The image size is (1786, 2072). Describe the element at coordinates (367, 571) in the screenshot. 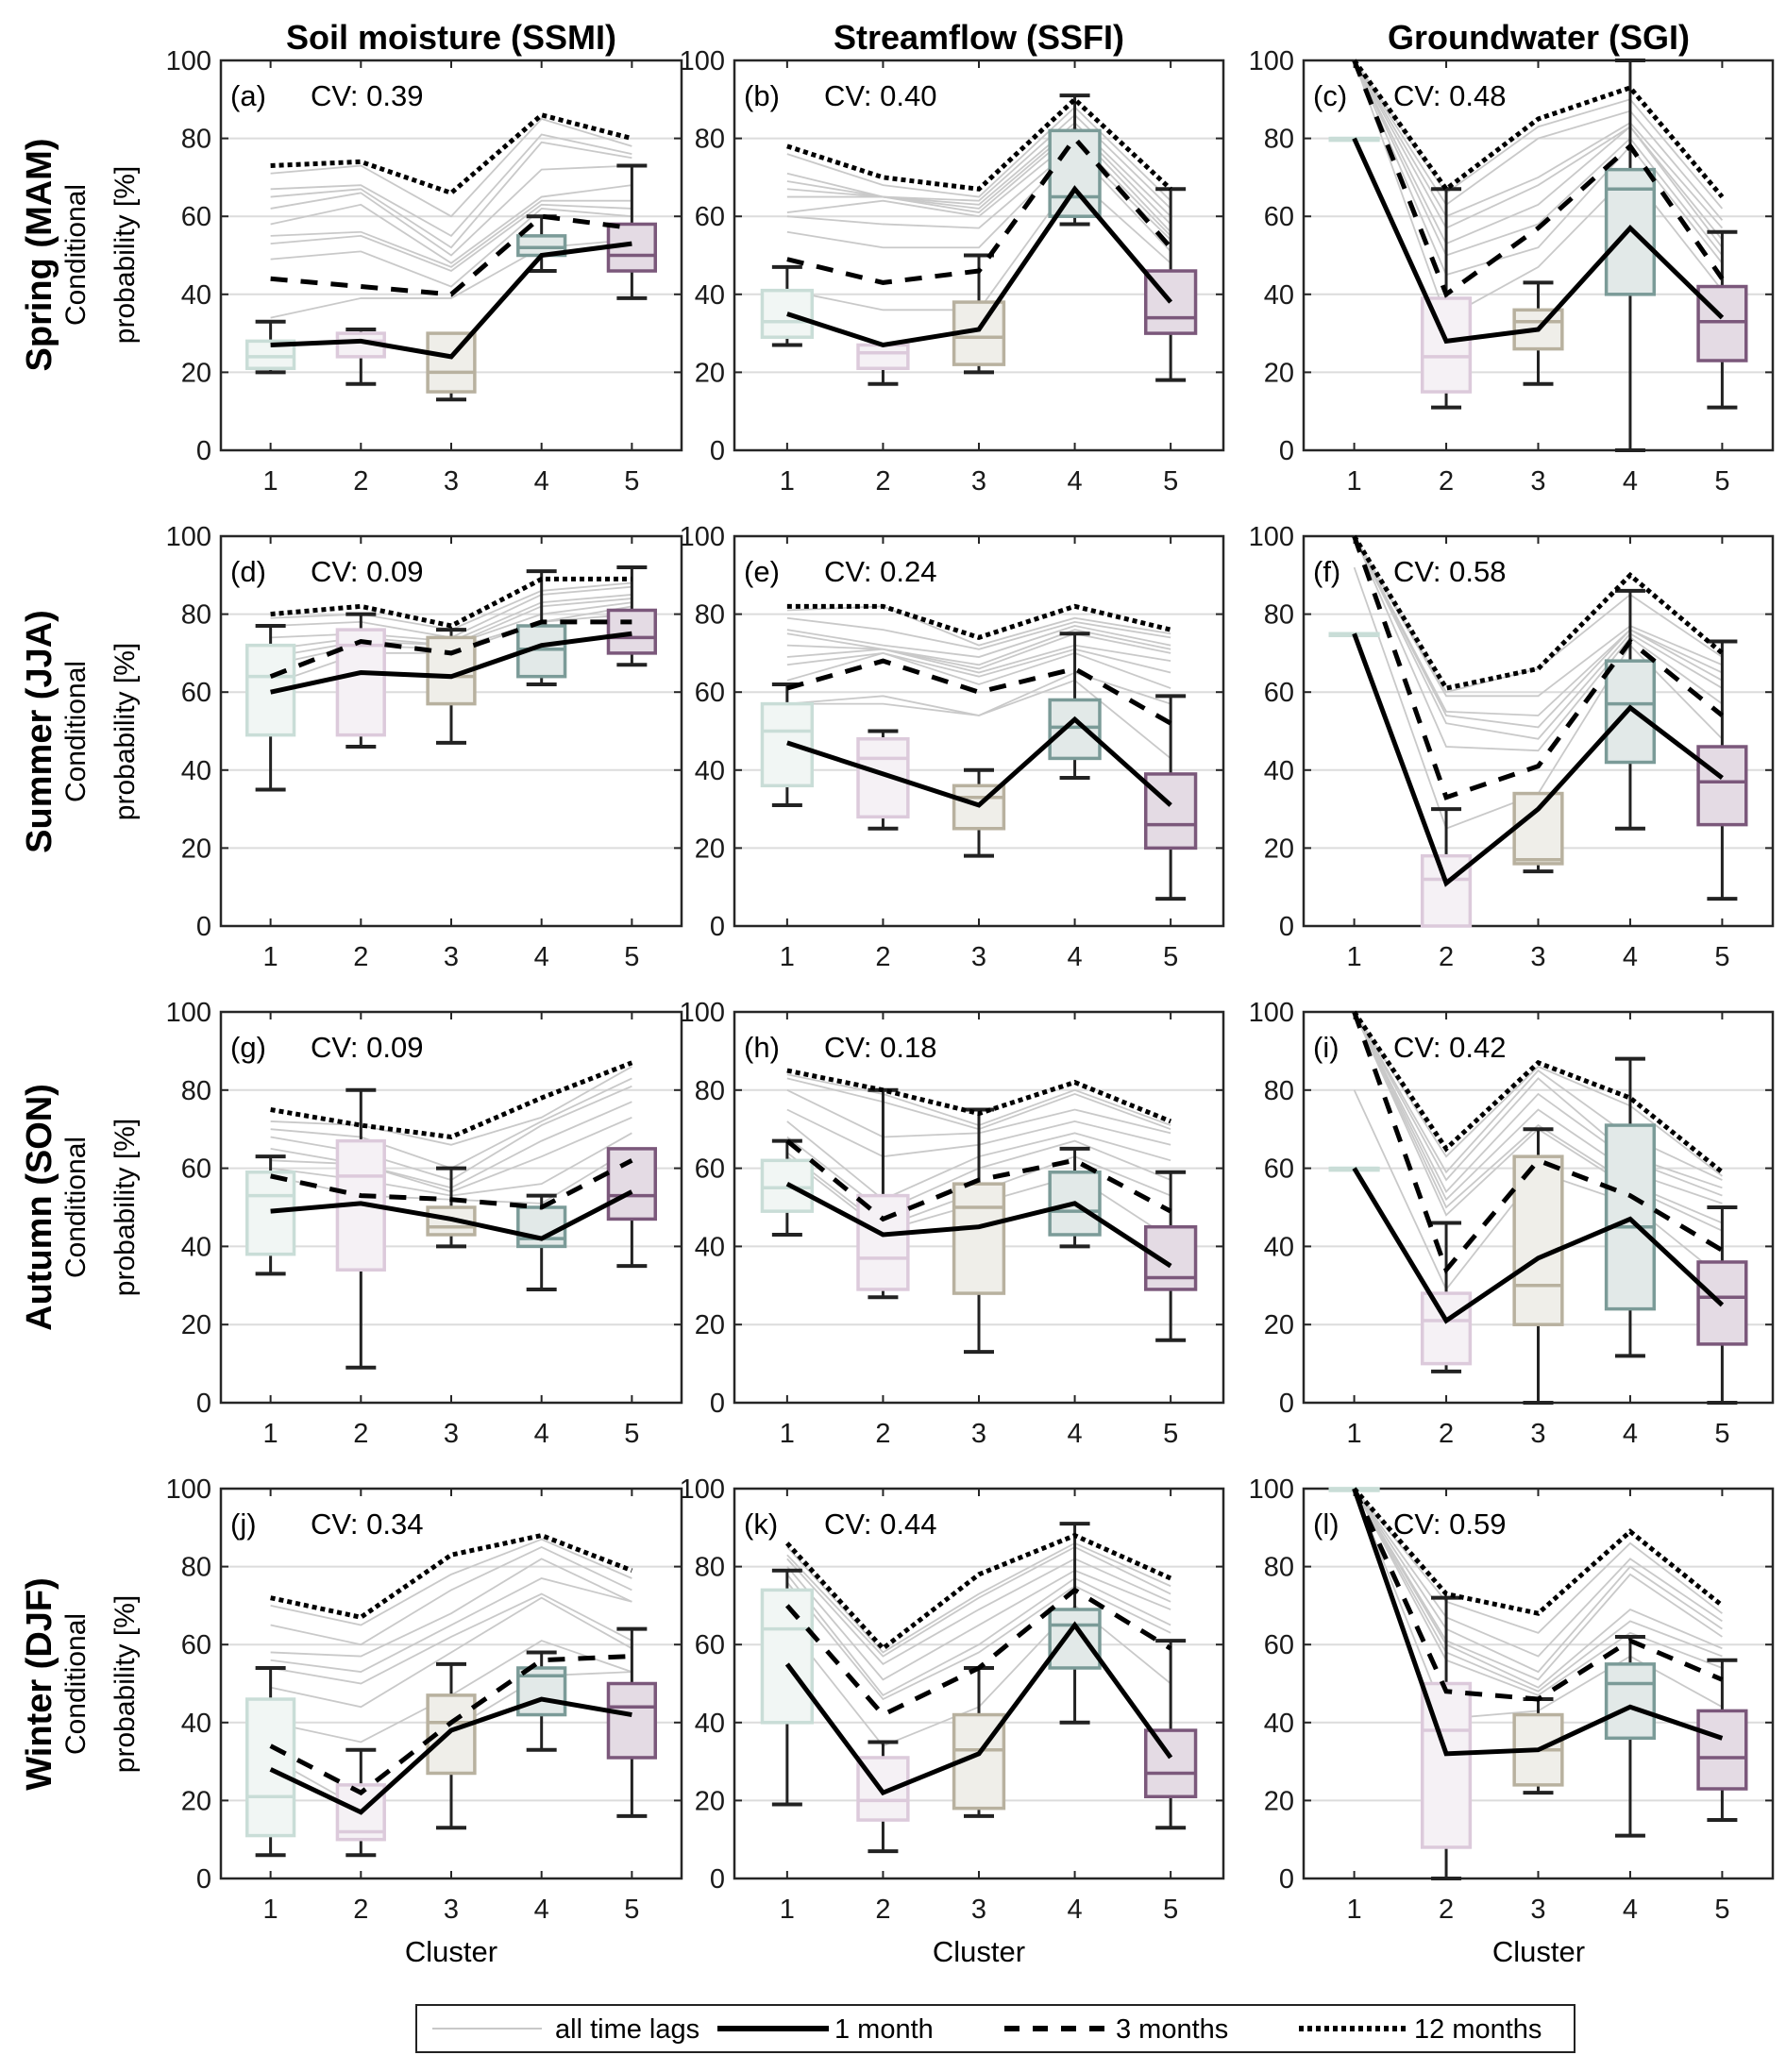

I see `cv-annotation: CV: 0.09` at that location.